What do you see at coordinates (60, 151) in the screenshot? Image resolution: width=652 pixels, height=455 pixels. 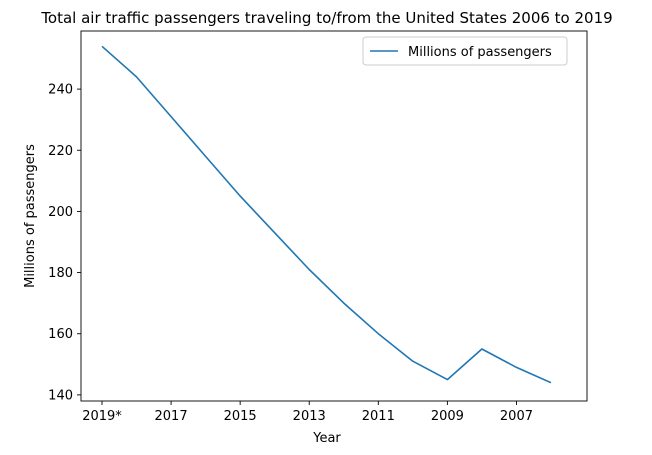 I see `y-tick-label: 220` at bounding box center [60, 151].